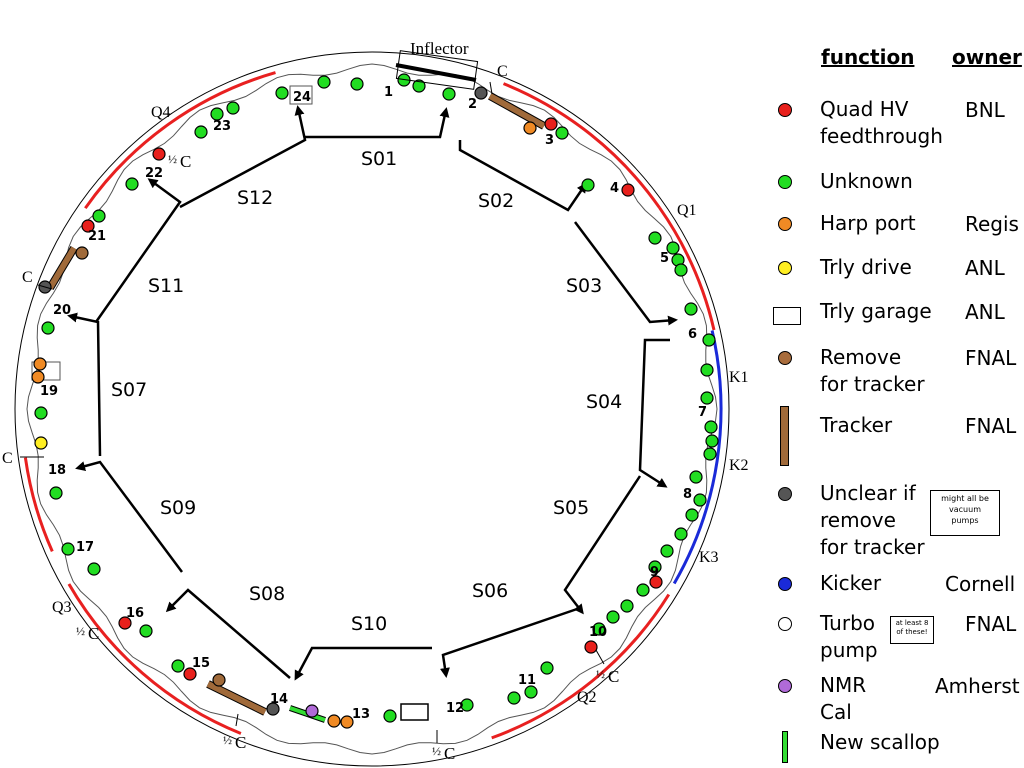 The width and height of the screenshot is (1024, 768). What do you see at coordinates (62, 310) in the screenshot?
I see `station-label-20: 20` at bounding box center [62, 310].